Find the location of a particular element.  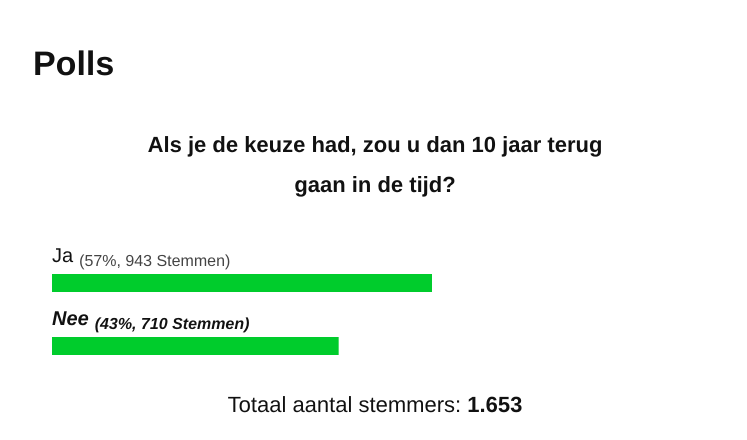

chart-subtitle: Als je de keuze had, zou u dan 10 jaar terug gaan in de tijd? is located at coordinates (375, 164).